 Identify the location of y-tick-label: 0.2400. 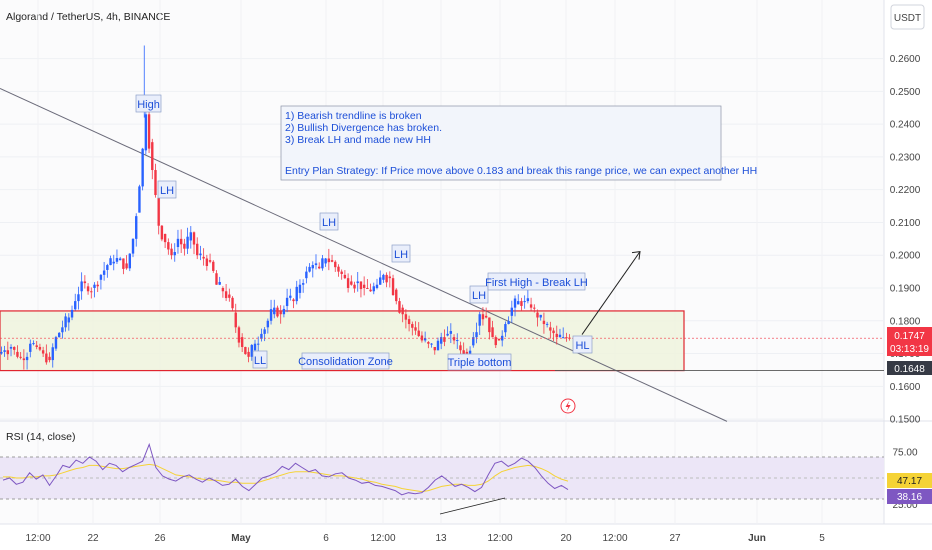
(905, 125).